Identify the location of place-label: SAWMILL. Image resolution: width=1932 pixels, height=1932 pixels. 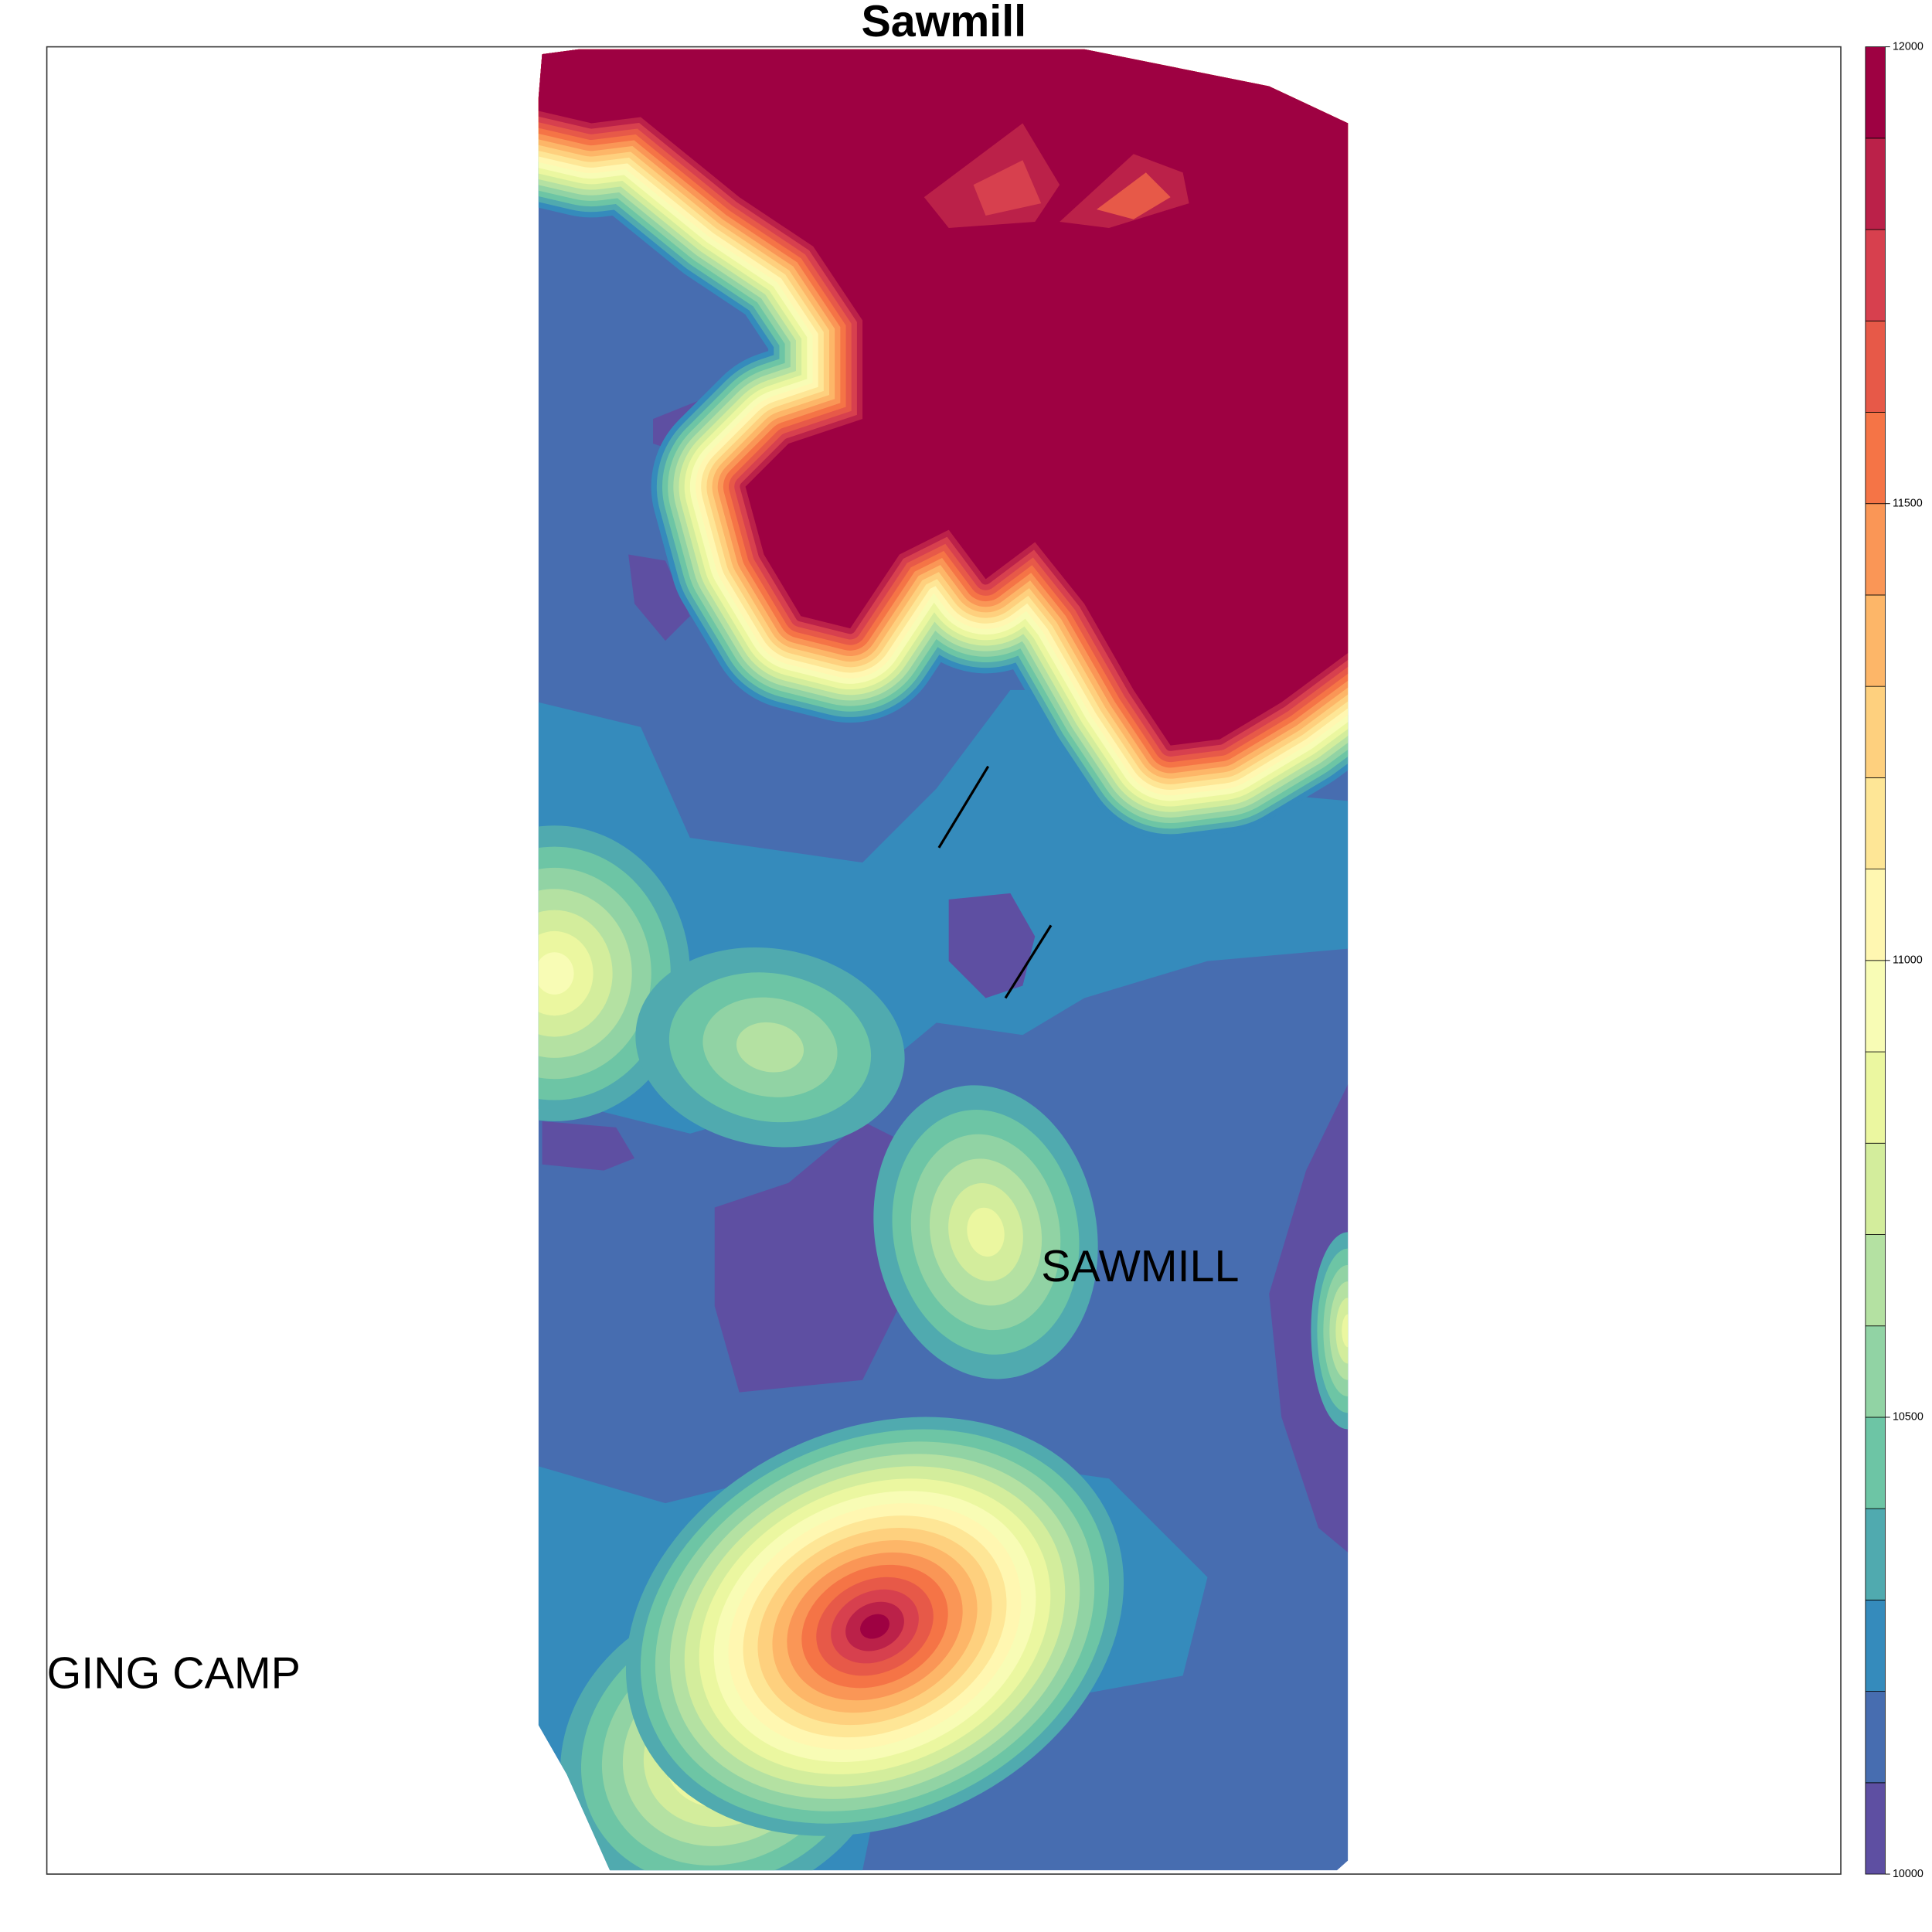
(1140, 1267).